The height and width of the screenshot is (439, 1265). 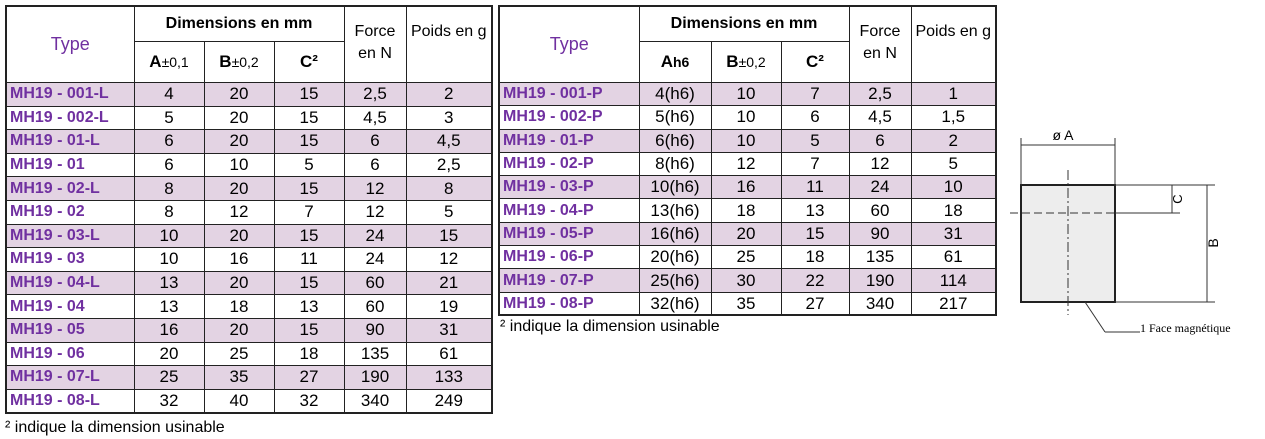 What do you see at coordinates (675, 94) in the screenshot?
I see `cell: 4(h6)` at bounding box center [675, 94].